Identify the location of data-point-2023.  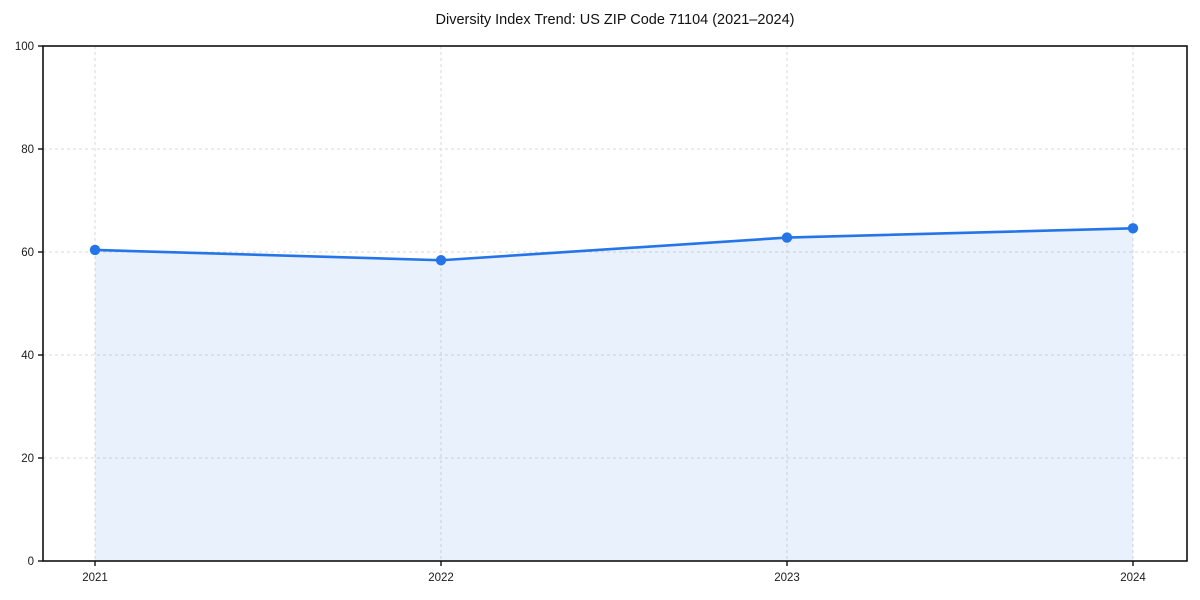
(787, 237).